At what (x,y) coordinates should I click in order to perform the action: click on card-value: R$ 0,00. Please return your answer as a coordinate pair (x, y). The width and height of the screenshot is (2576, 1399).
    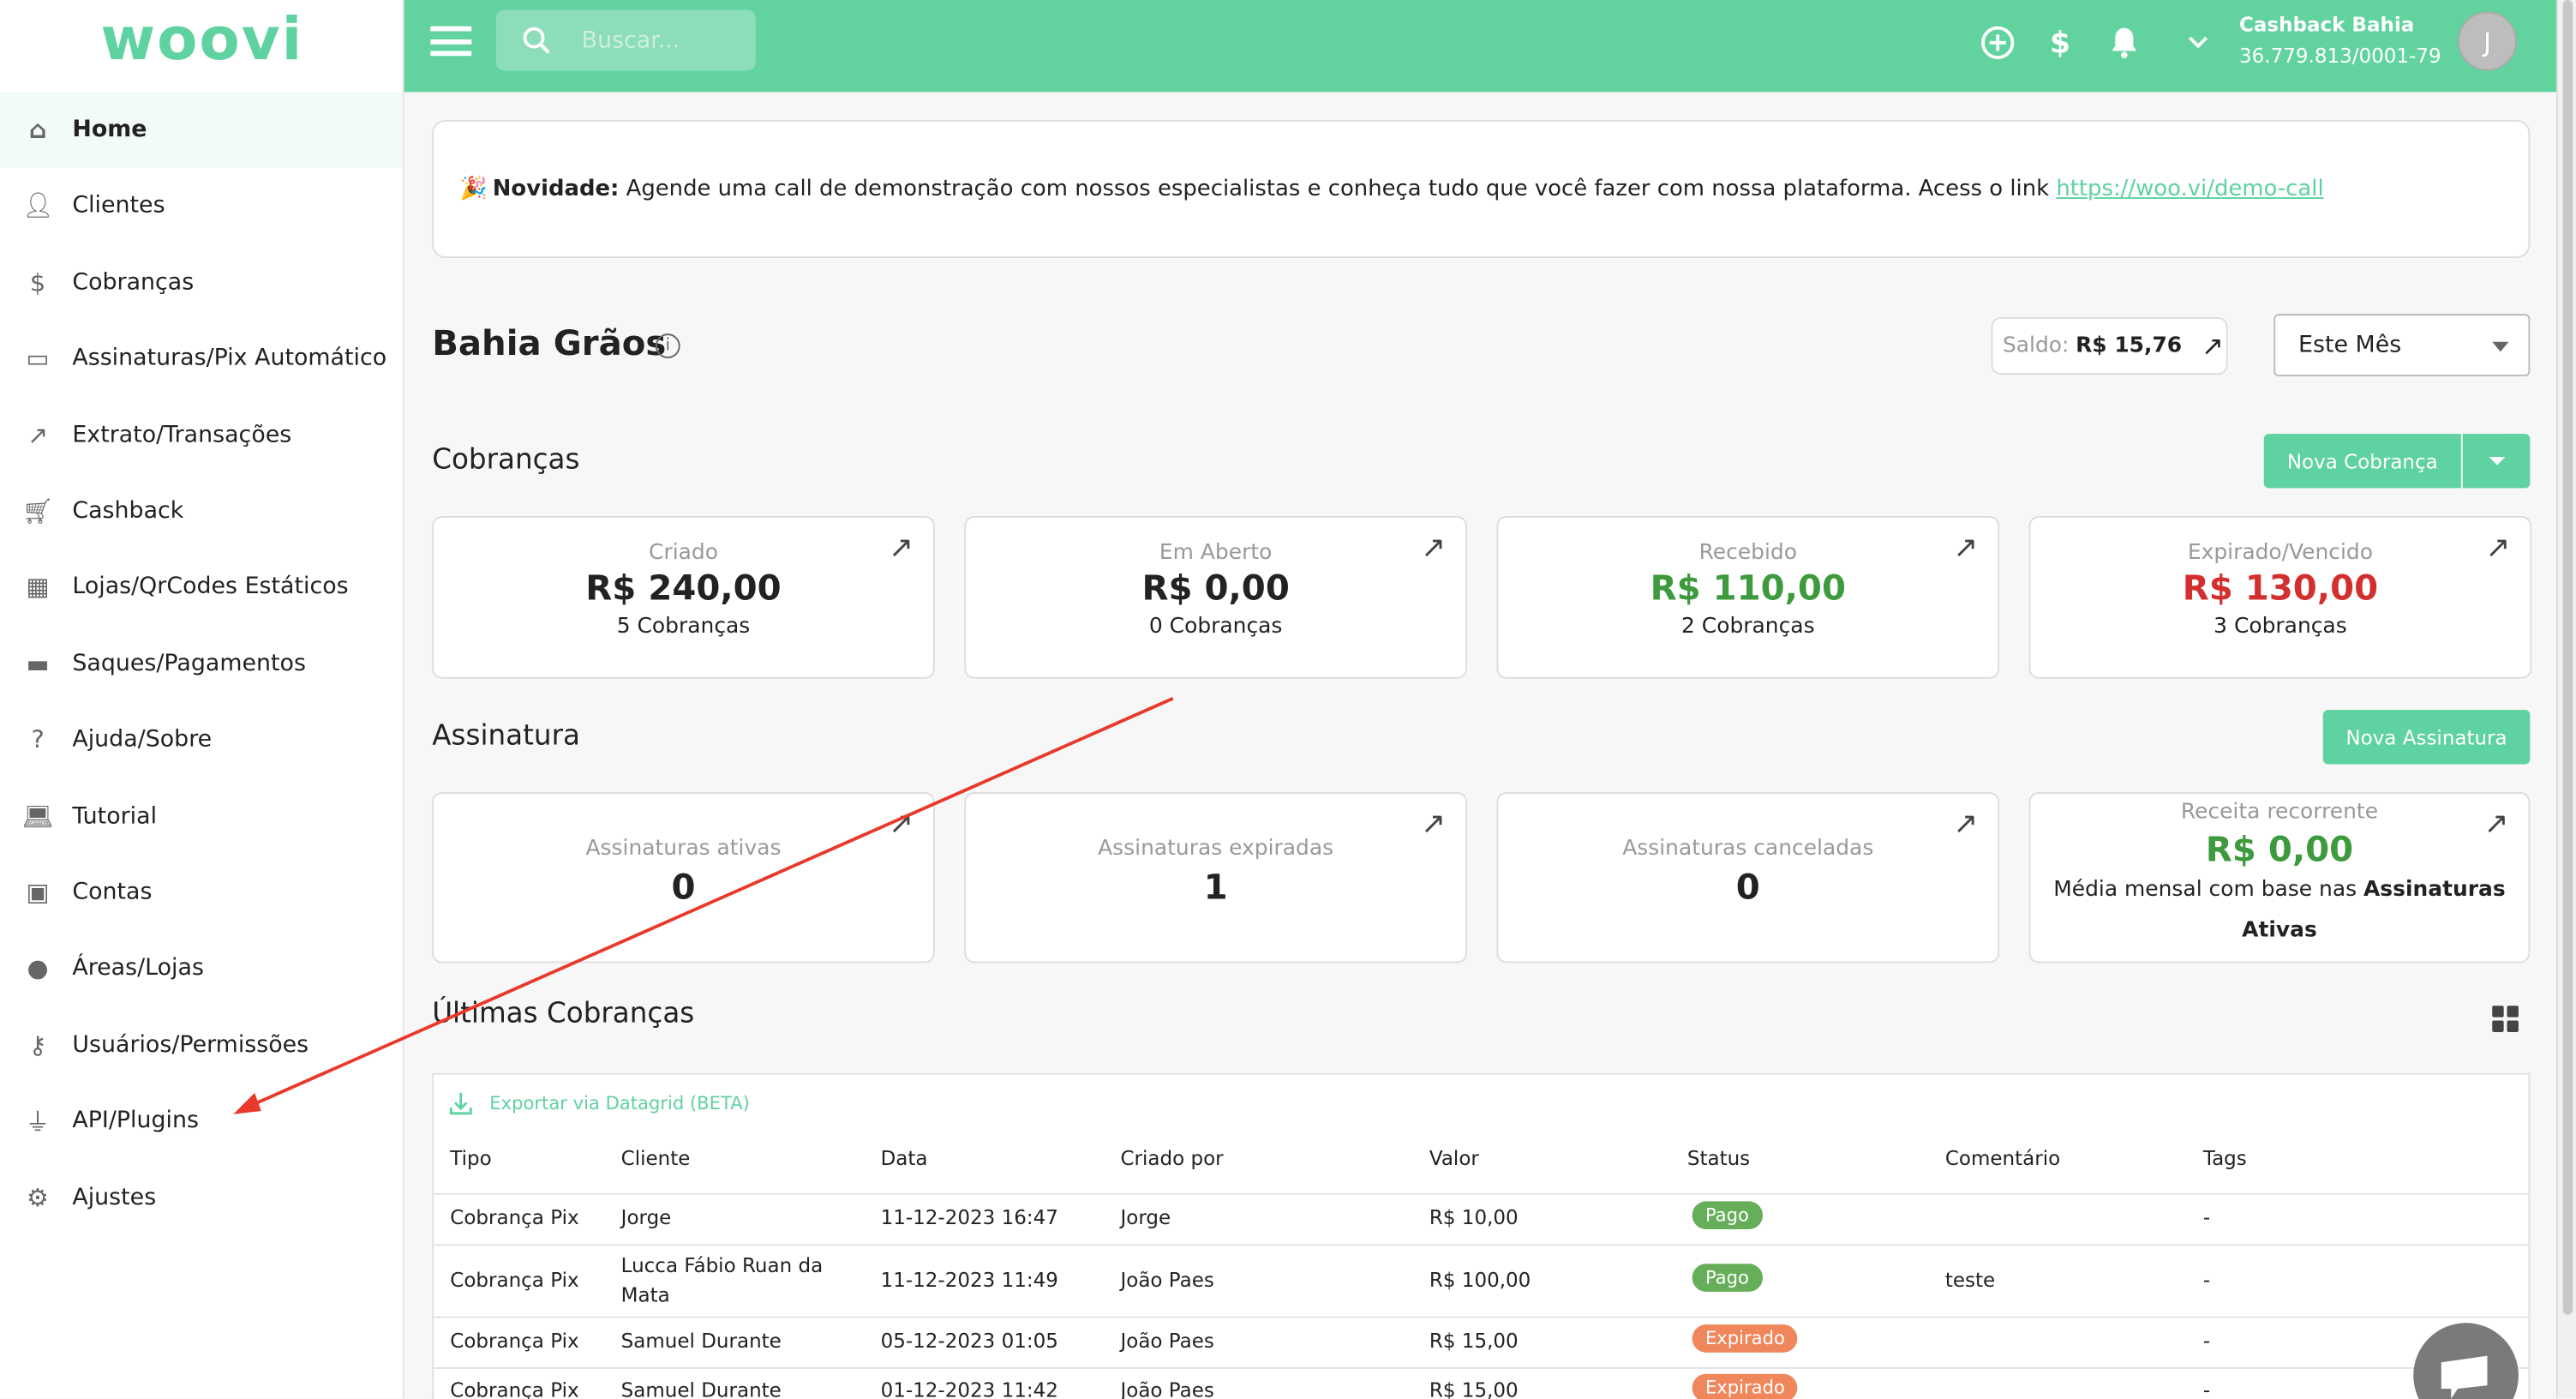
    Looking at the image, I should click on (2279, 850).